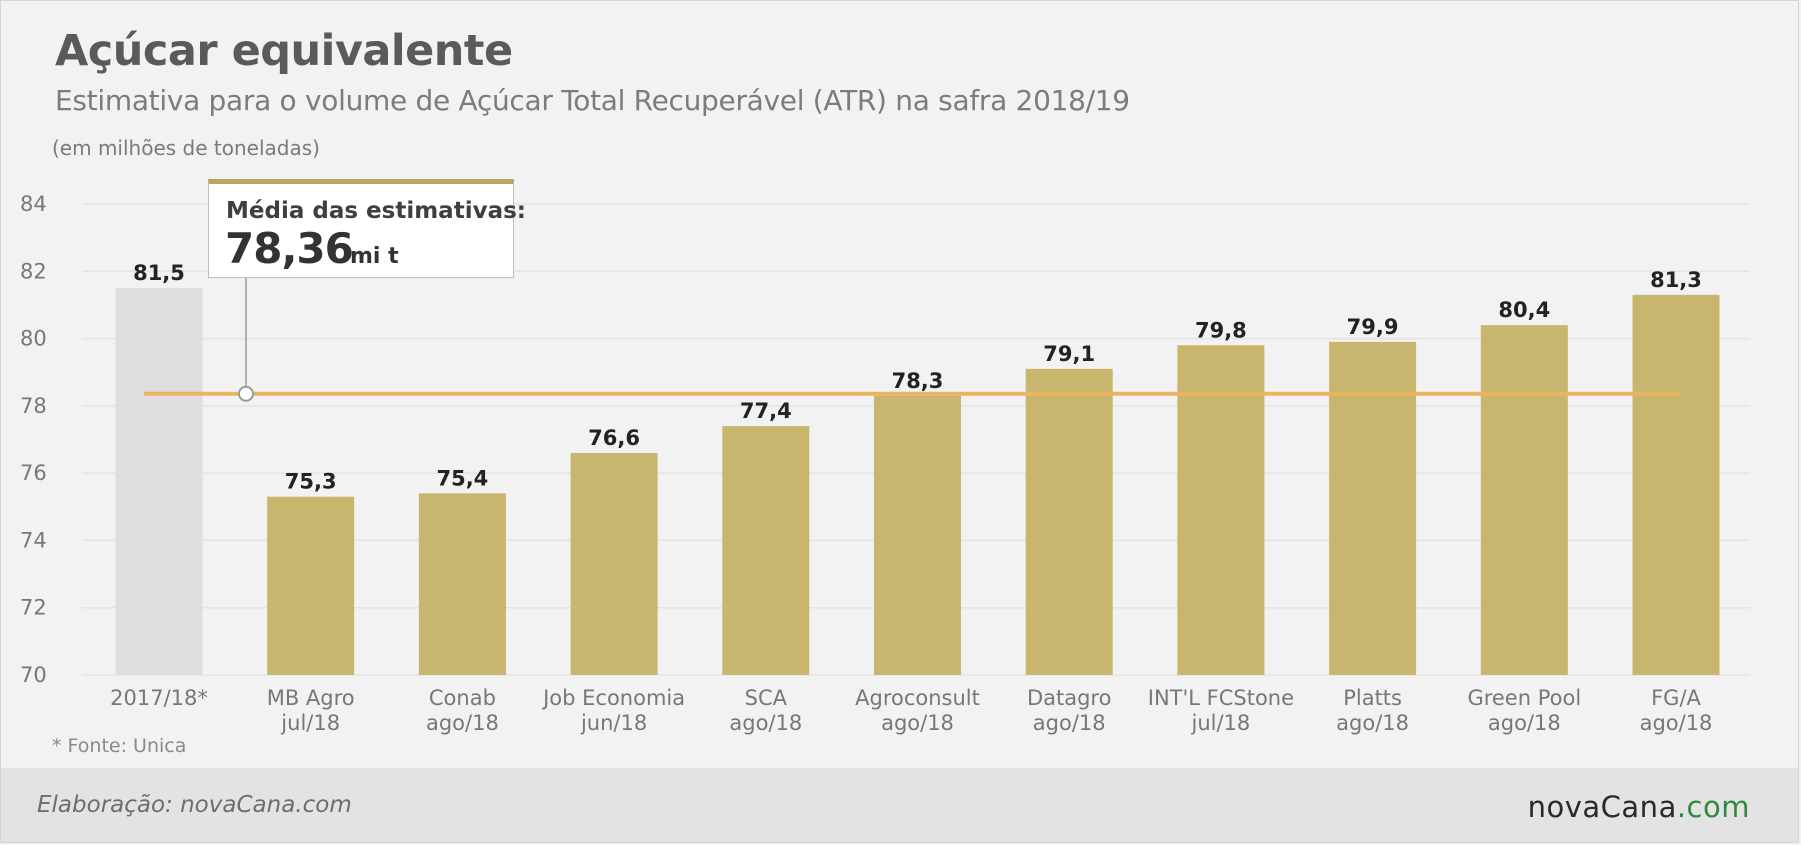 The width and height of the screenshot is (1801, 845). I want to click on average-value: 78,36, so click(289, 248).